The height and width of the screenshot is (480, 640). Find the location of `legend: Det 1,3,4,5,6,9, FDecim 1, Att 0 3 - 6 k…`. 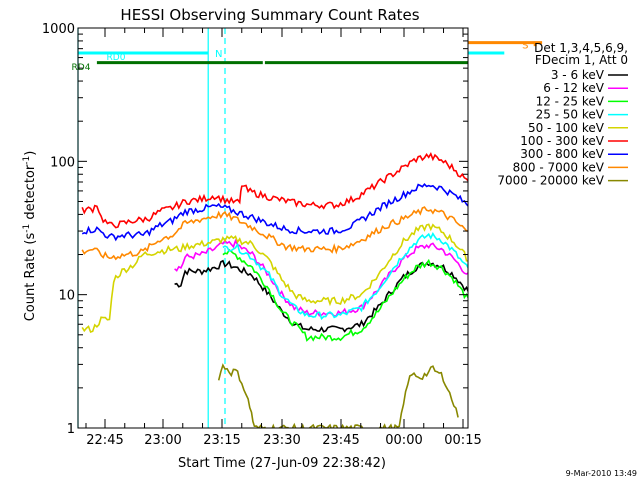

legend: Det 1,3,4,5,6,9, FDecim 1, Att 0 3 - 6 k… is located at coordinates (562, 114).